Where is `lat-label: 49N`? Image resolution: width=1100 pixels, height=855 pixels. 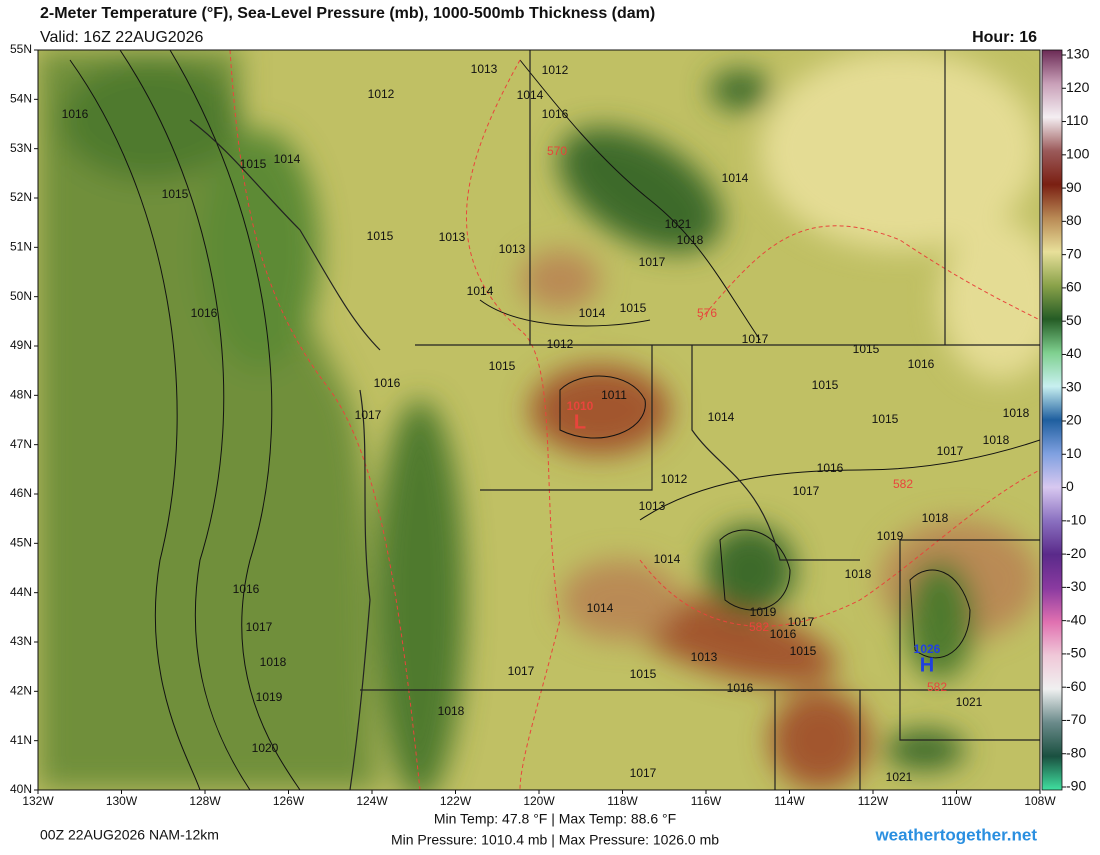
lat-label: 49N is located at coordinates (21, 345).